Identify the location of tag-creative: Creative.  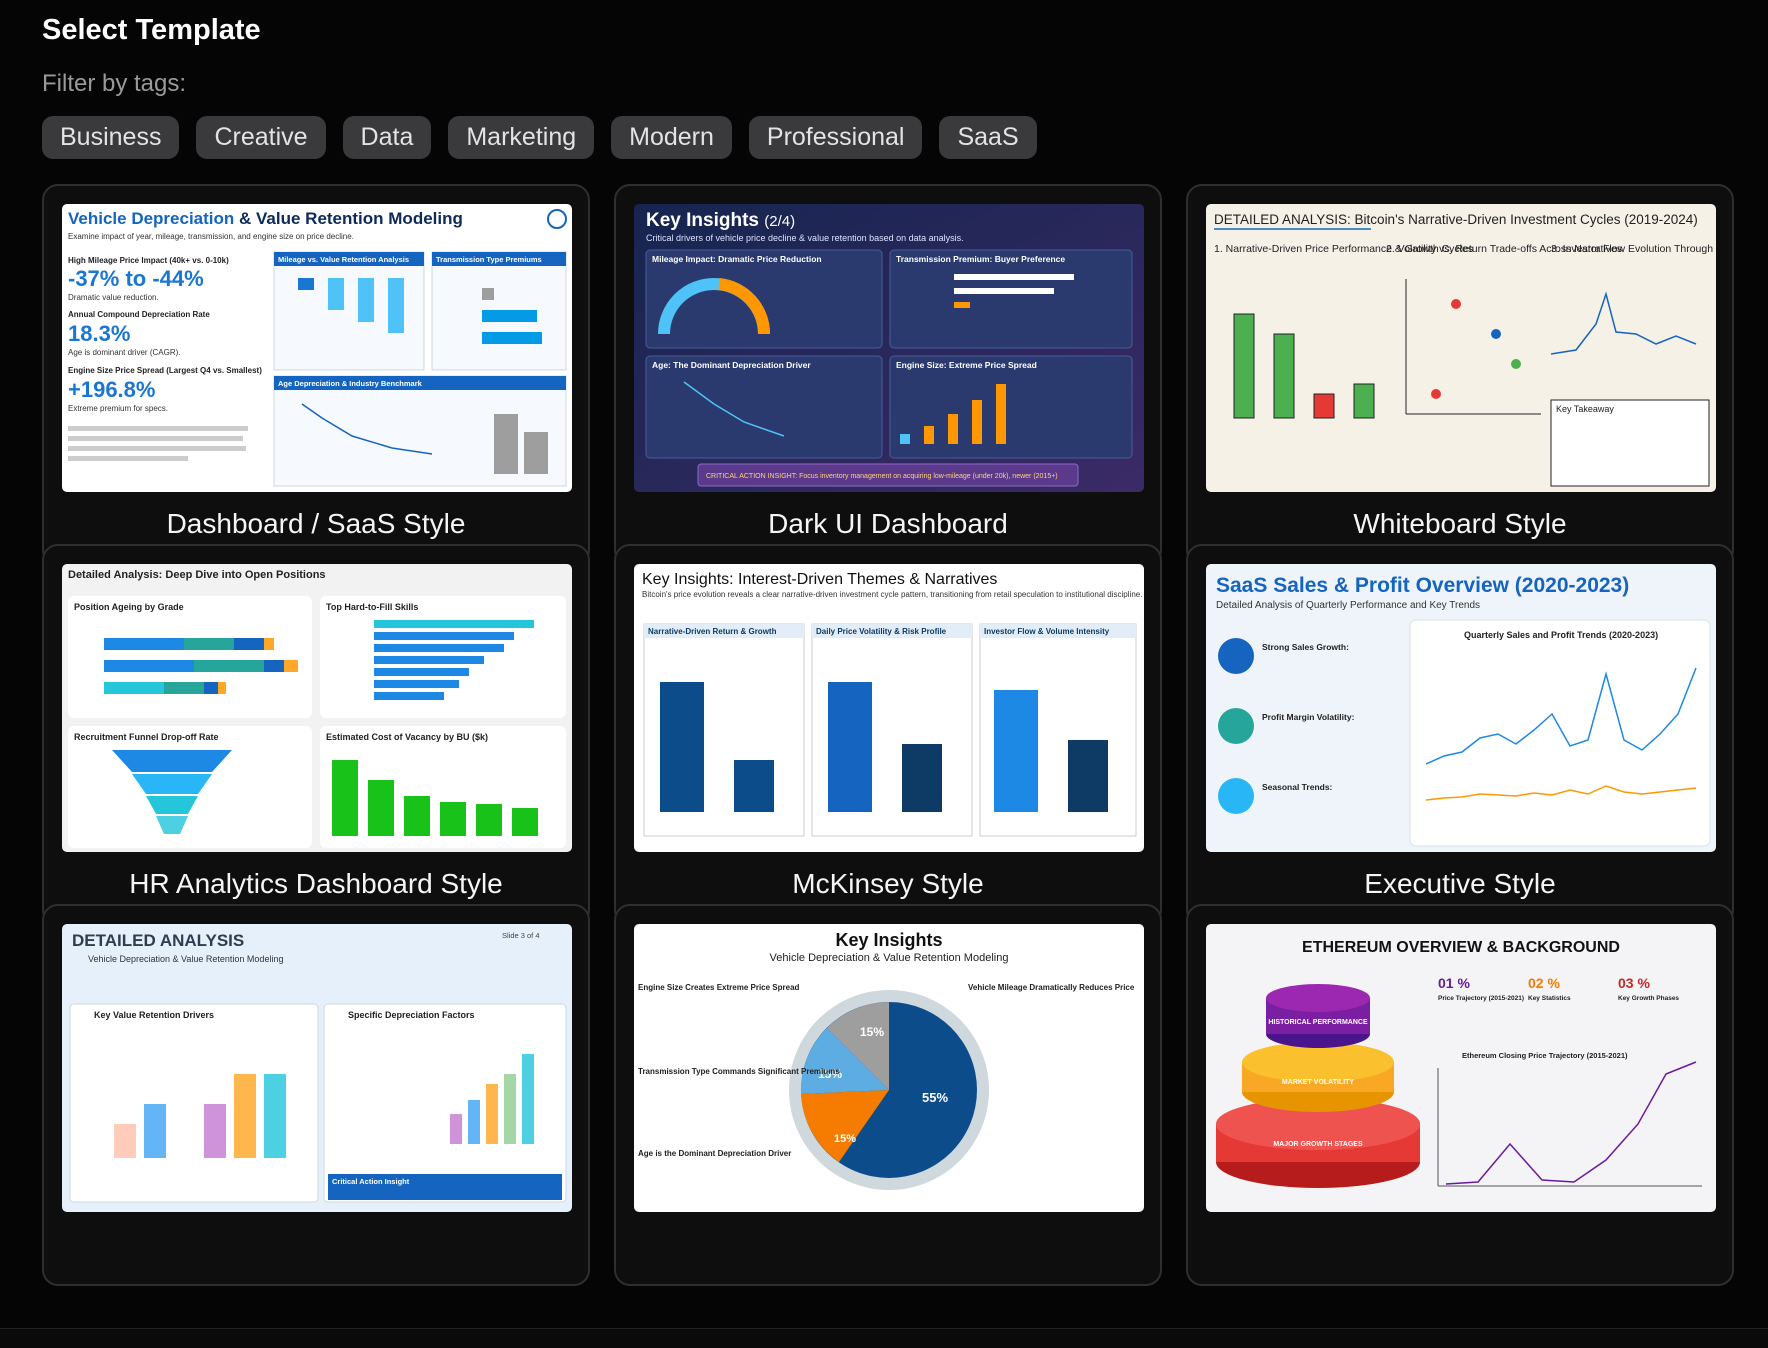
(261, 137).